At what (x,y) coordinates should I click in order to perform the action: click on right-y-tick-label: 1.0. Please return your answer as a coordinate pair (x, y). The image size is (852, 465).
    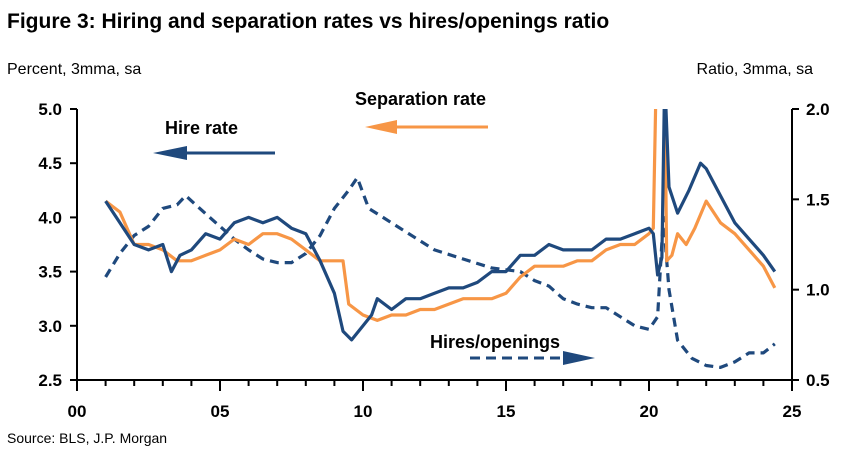
    Looking at the image, I should click on (818, 290).